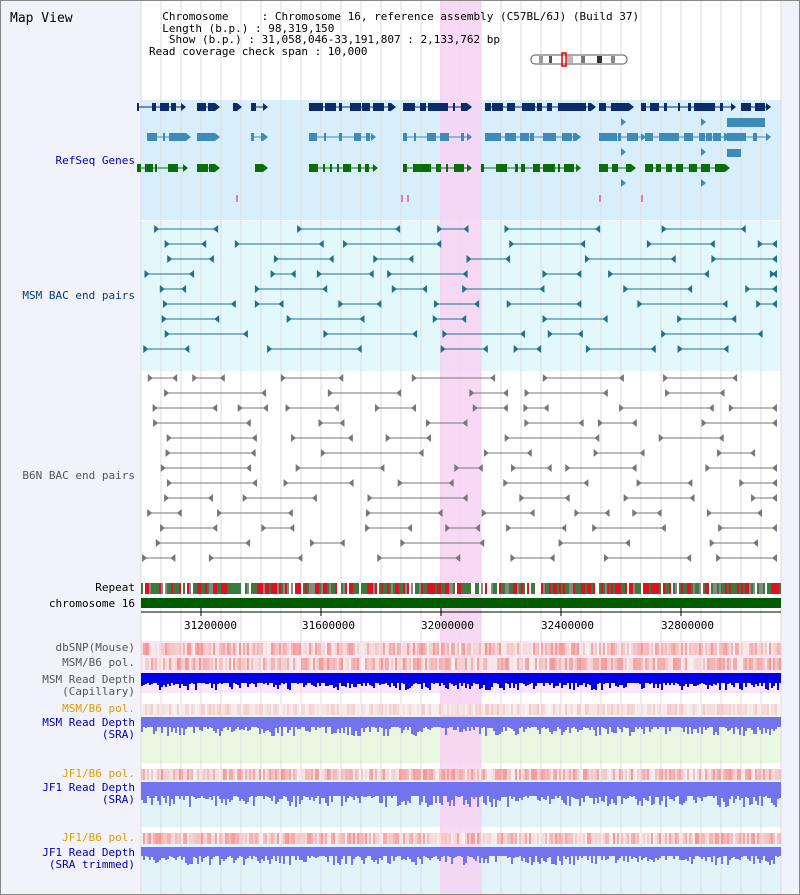  What do you see at coordinates (98, 708) in the screenshot?
I see `track-label-msm-b6-pol-2: MSM/B6 pol.` at bounding box center [98, 708].